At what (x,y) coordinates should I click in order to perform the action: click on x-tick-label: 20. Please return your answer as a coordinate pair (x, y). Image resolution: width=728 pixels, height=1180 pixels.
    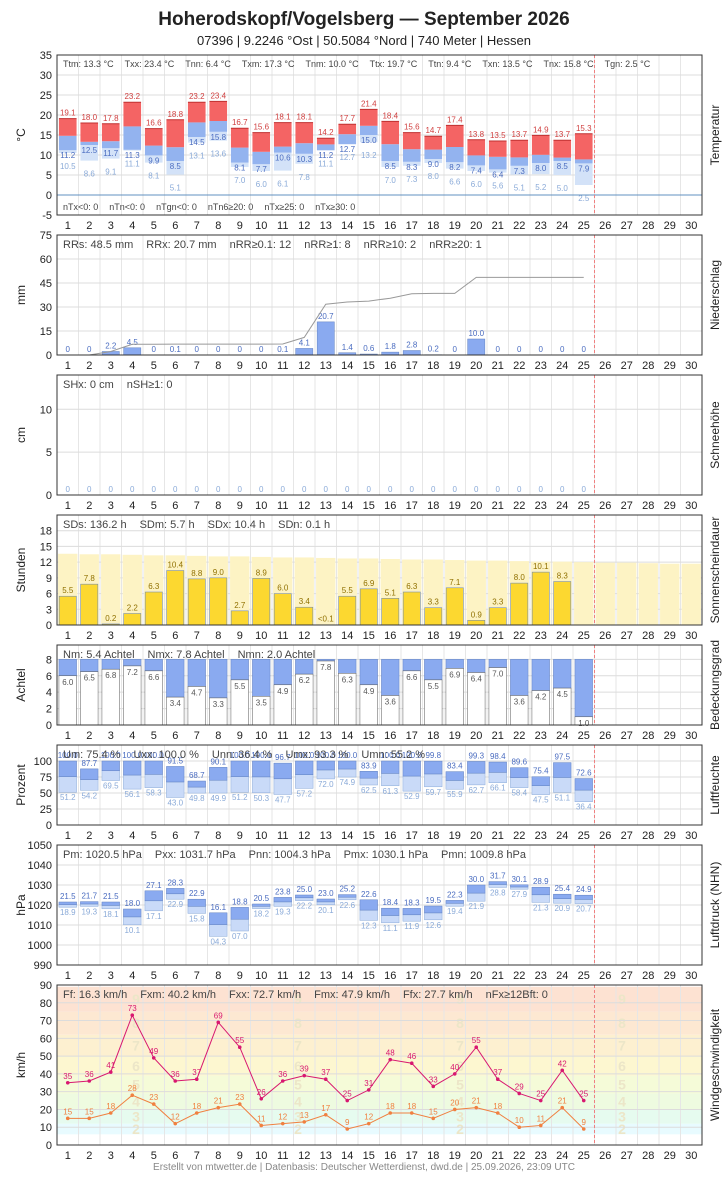
    Looking at the image, I should click on (476, 976).